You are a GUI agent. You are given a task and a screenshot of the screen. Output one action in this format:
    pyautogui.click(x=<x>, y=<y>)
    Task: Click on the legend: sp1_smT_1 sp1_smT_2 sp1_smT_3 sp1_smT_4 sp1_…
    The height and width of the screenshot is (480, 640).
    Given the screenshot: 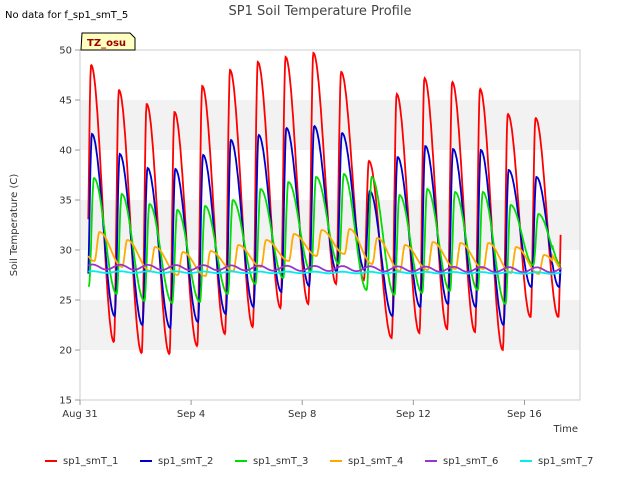 What is the action you would take?
    pyautogui.click(x=319, y=461)
    